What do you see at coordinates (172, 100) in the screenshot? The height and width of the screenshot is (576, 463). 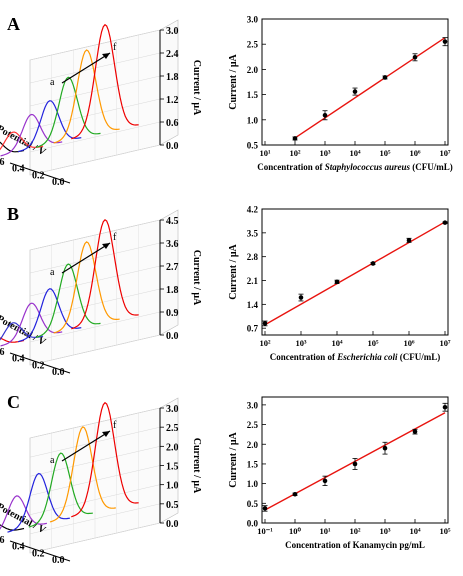 I see `z-tick-label: 1.2` at bounding box center [172, 100].